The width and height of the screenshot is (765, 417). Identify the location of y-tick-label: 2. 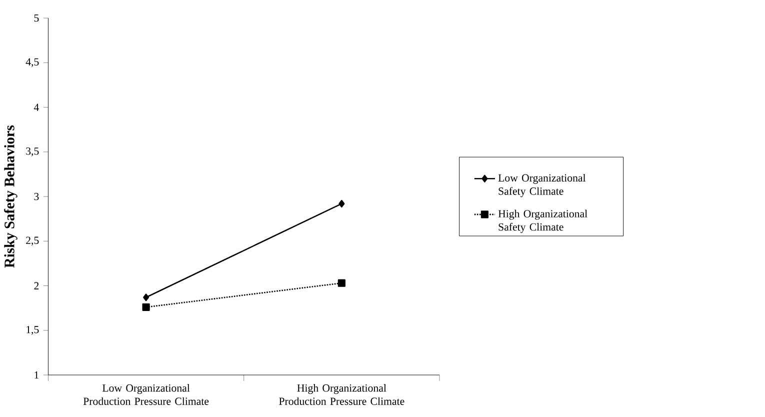
(36, 286).